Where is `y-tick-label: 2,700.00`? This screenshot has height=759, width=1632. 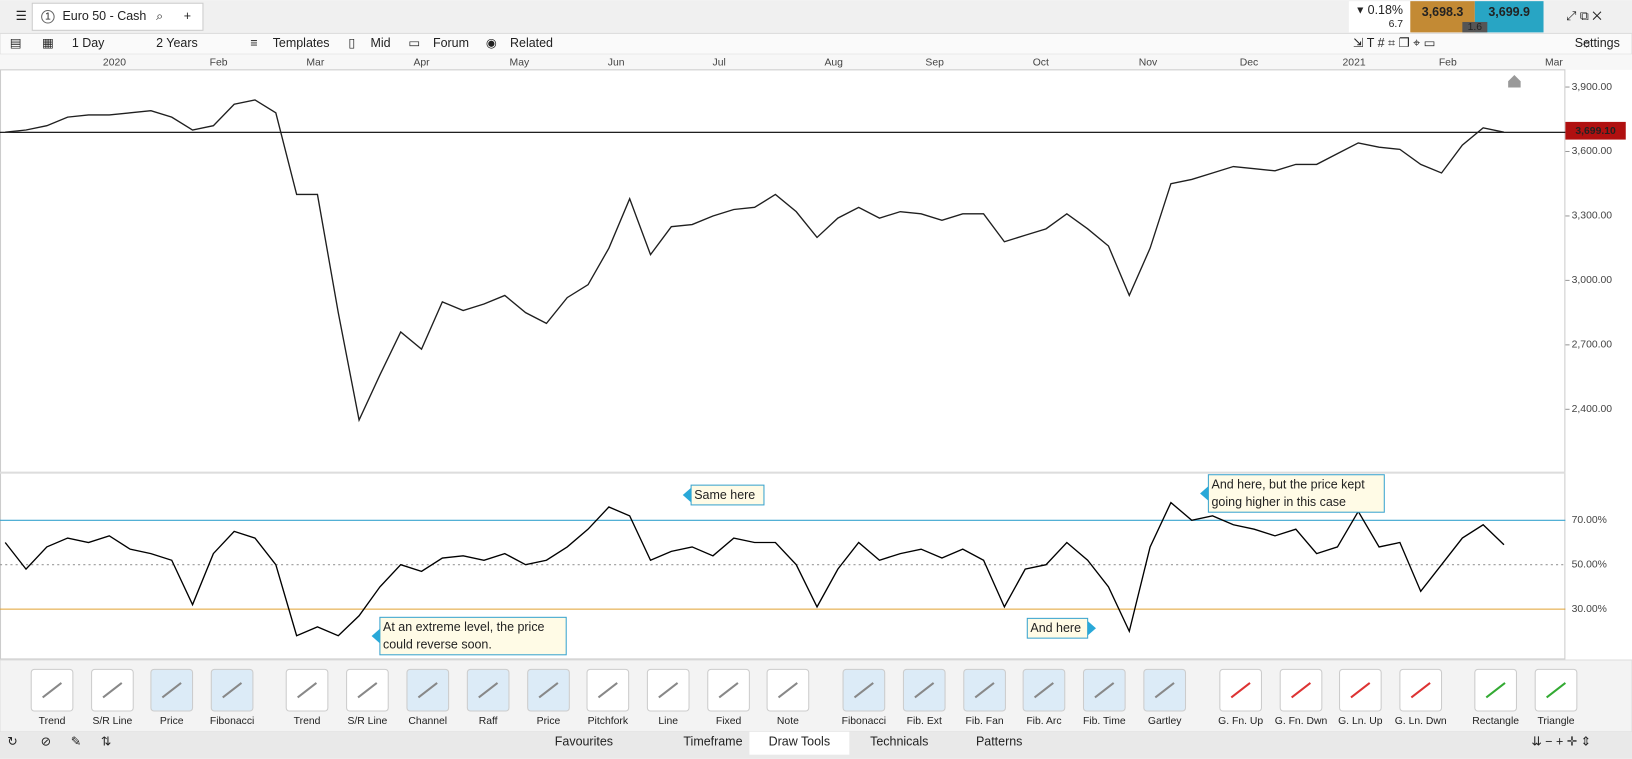
y-tick-label: 2,700.00 is located at coordinates (1592, 345).